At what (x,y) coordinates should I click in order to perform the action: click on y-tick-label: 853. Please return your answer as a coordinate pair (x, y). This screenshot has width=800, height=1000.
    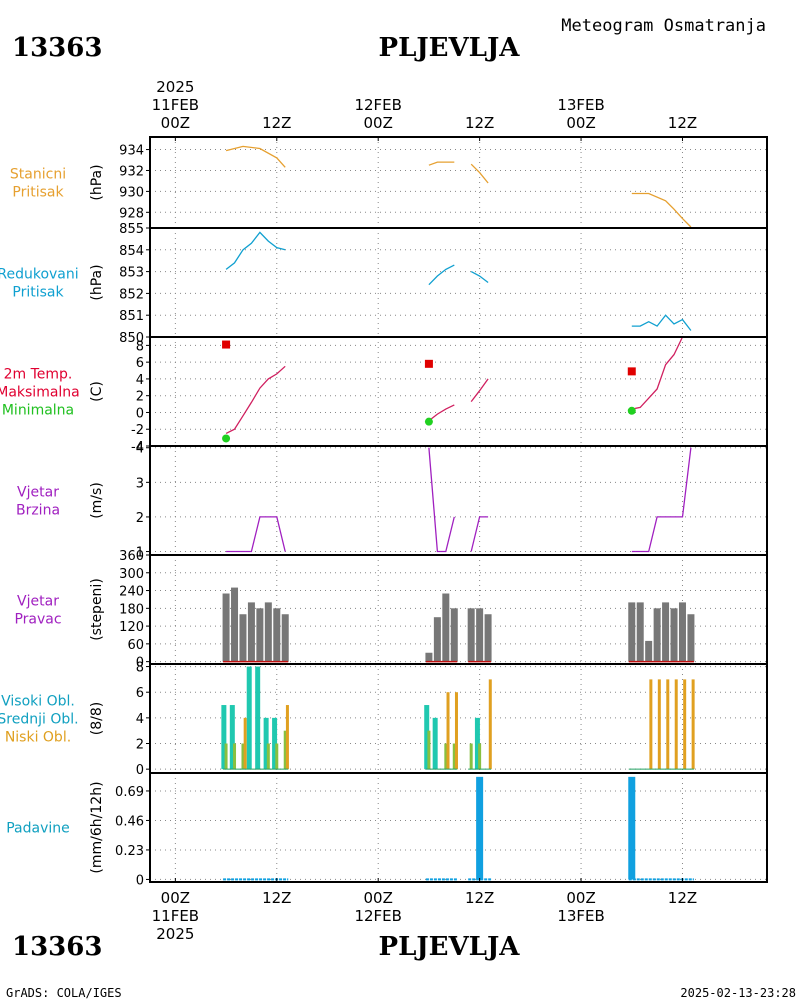
    Looking at the image, I should click on (131, 273).